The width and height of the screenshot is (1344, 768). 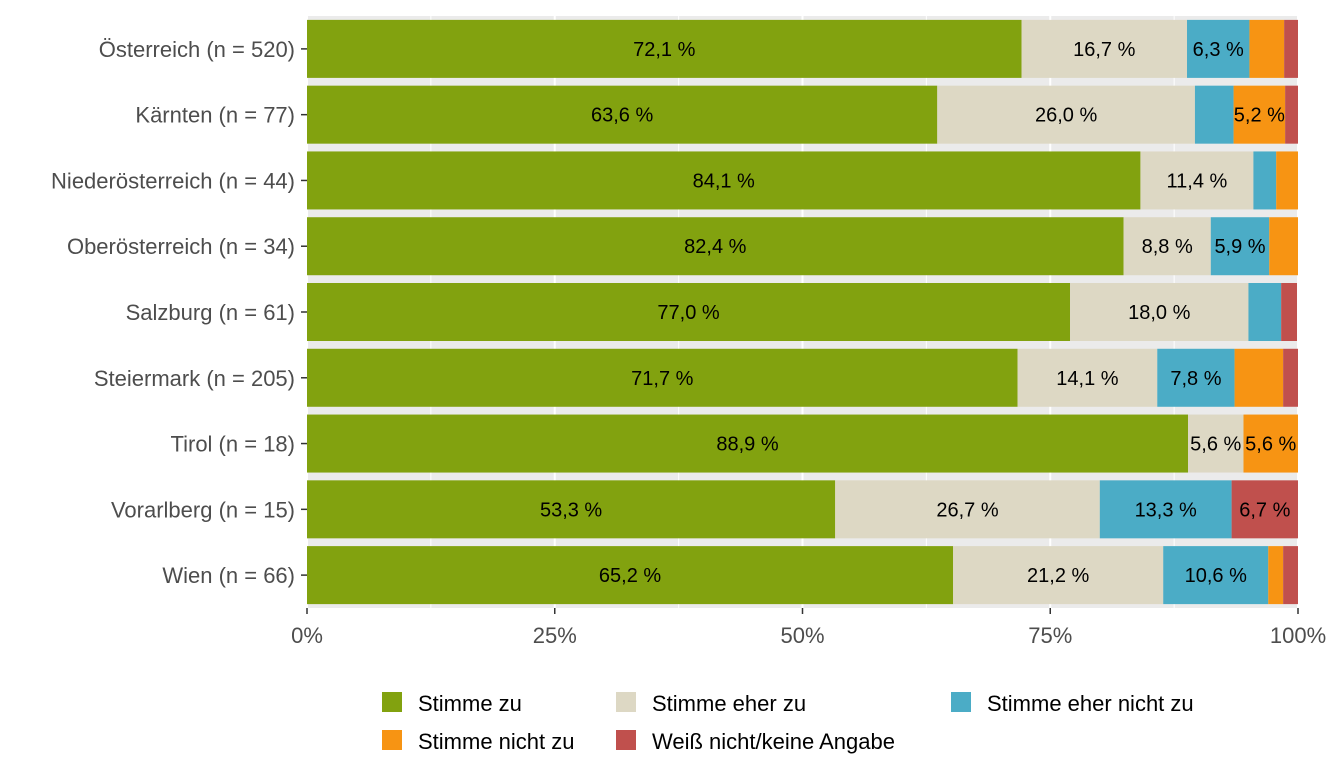 I want to click on data-label: 11,4 %, so click(x=1197, y=181).